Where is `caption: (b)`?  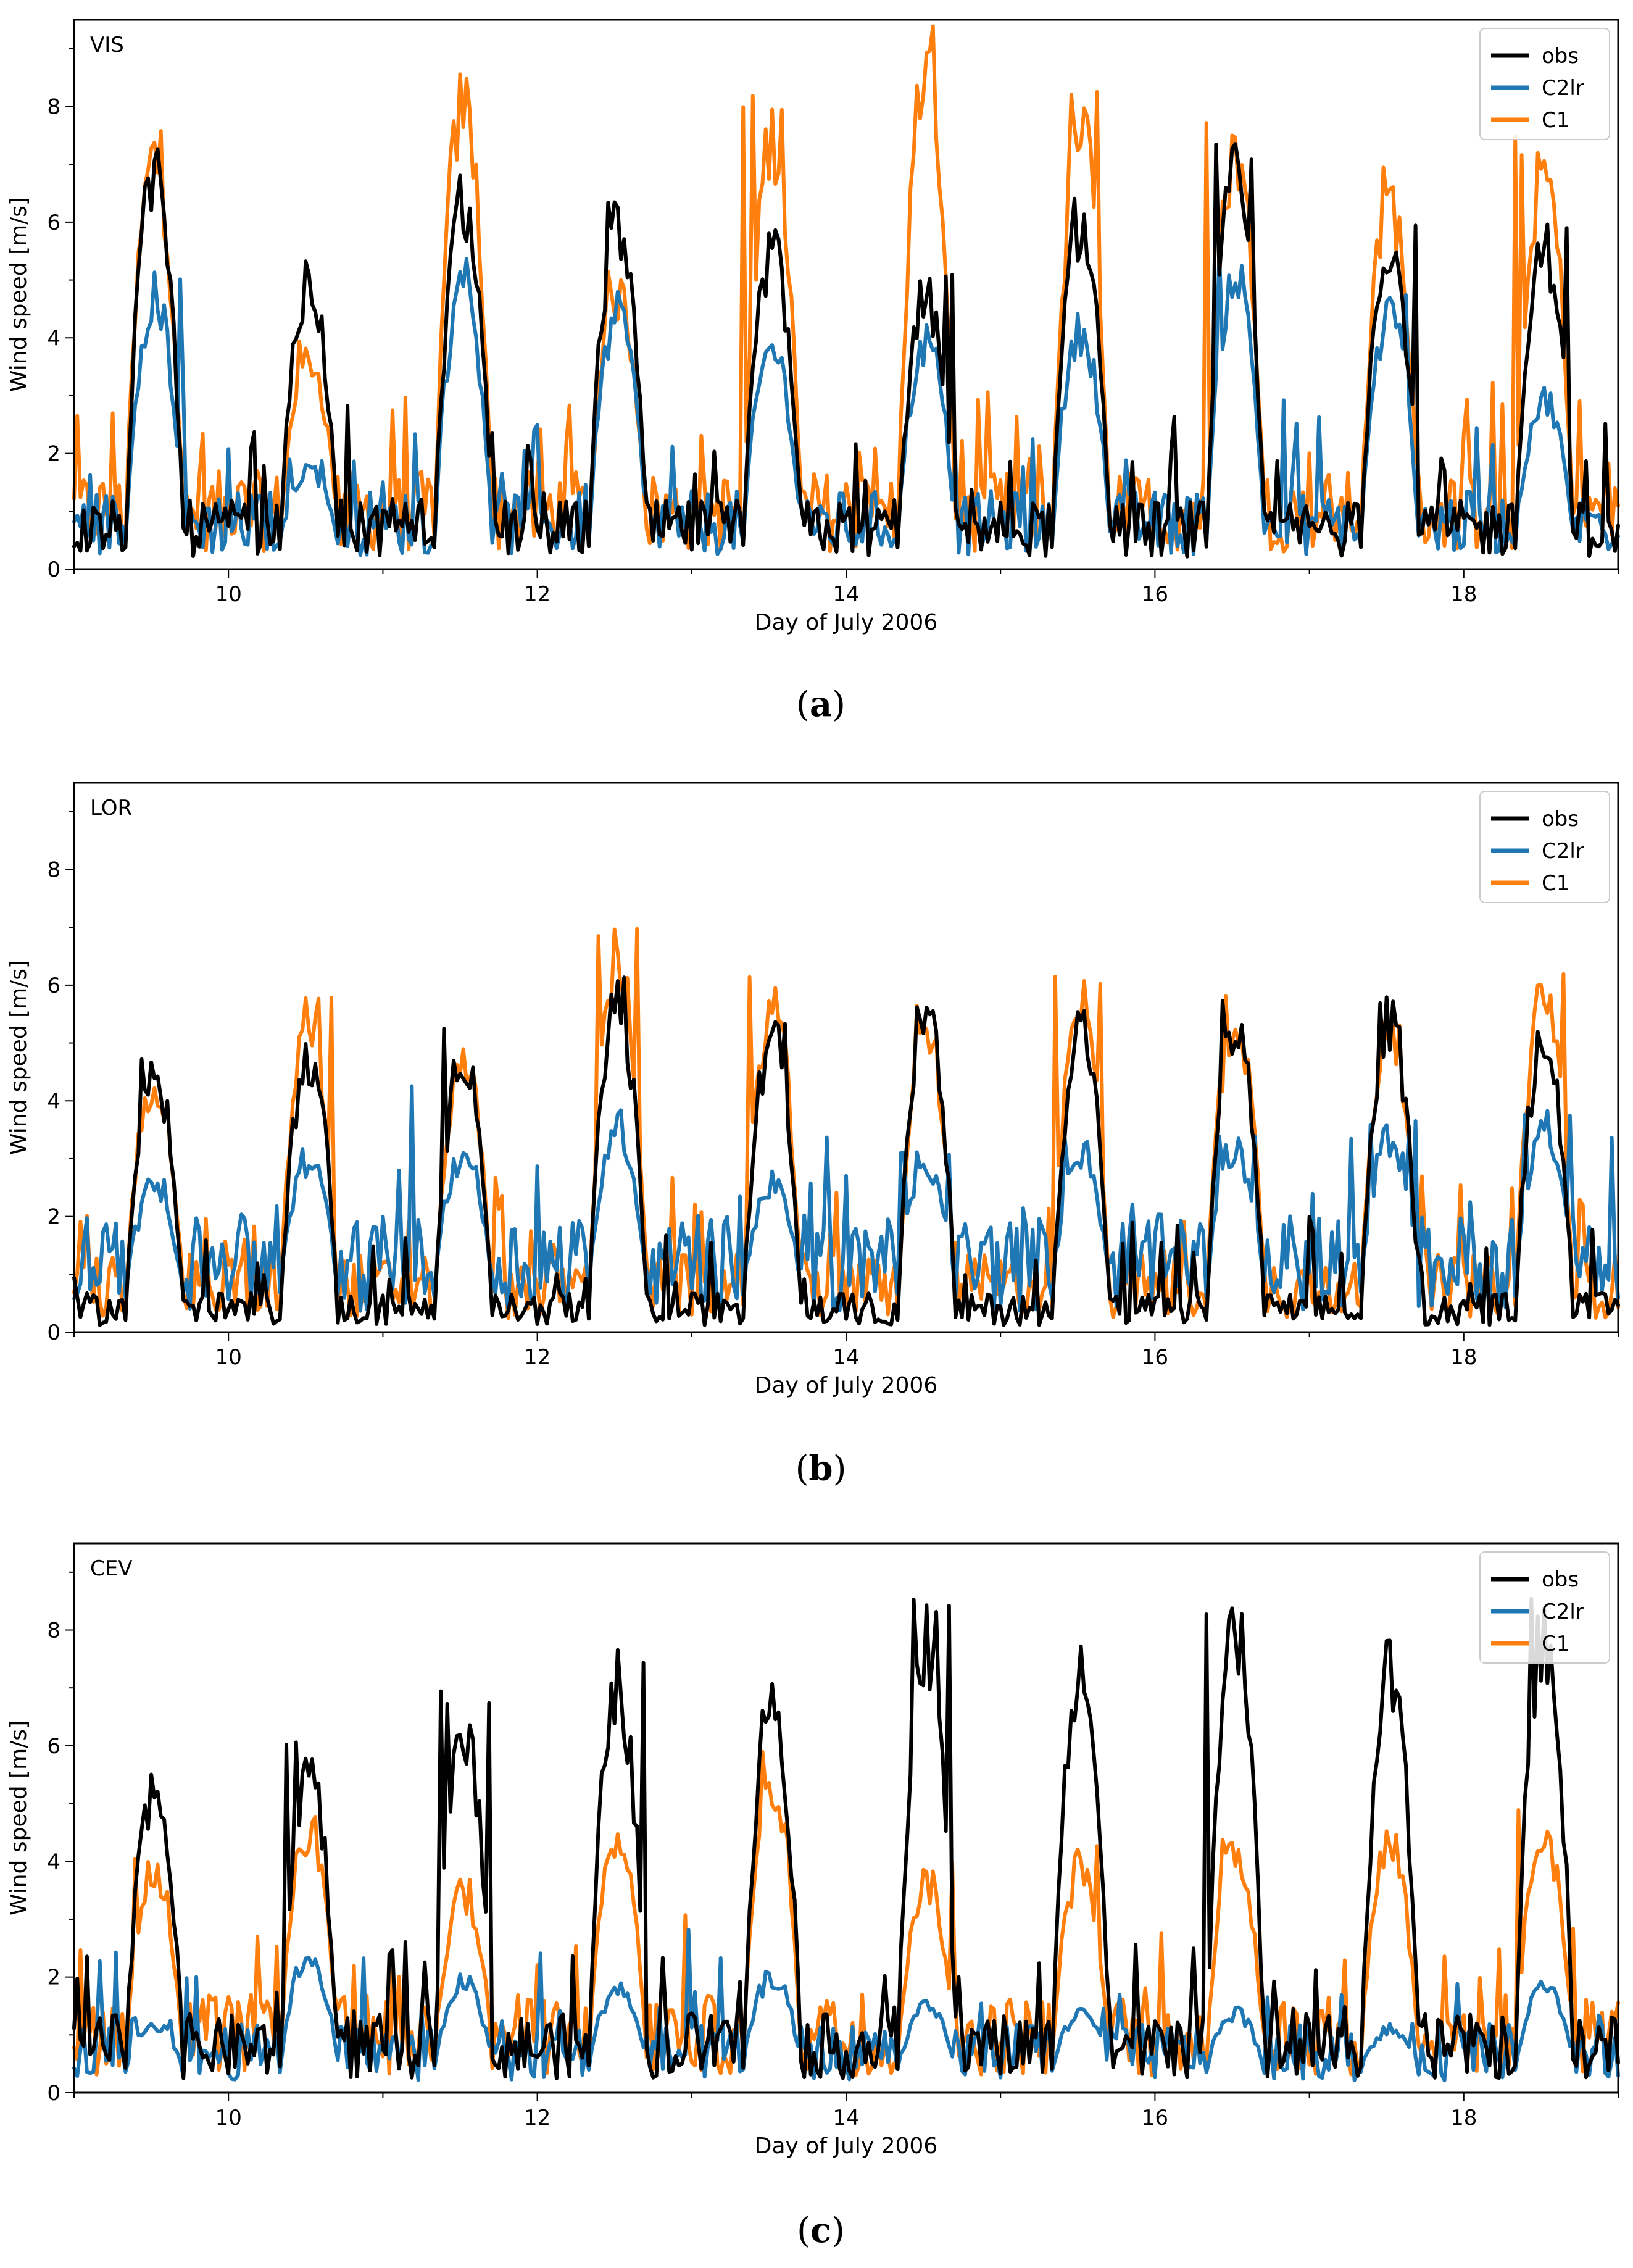
caption: (b) is located at coordinates (821, 1468).